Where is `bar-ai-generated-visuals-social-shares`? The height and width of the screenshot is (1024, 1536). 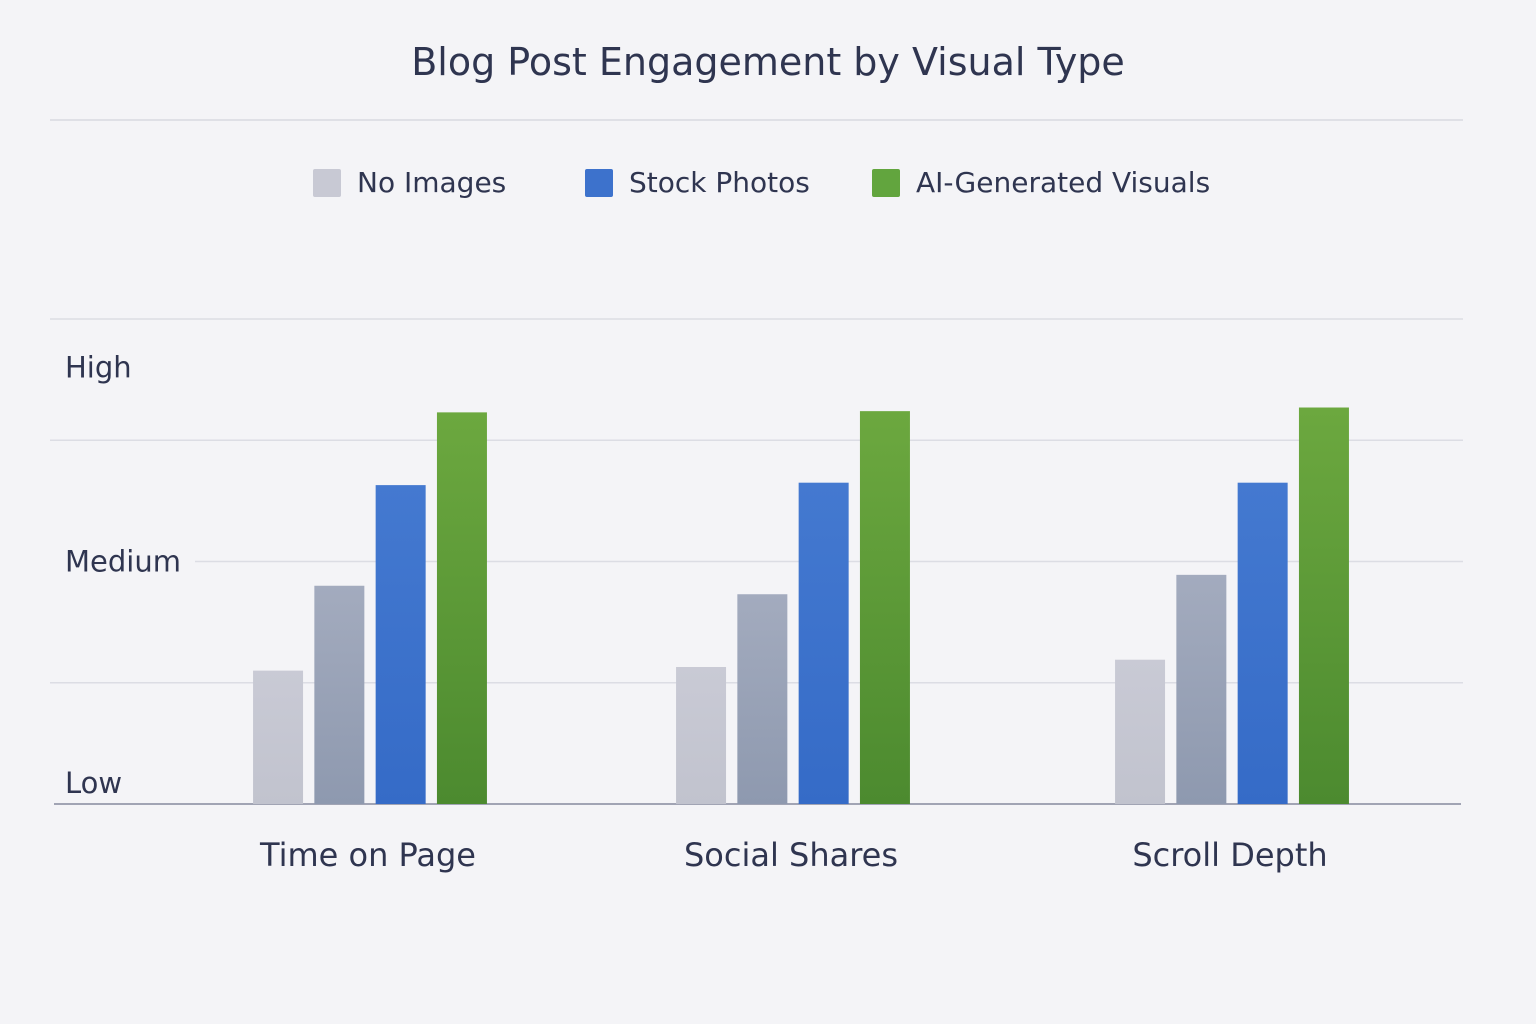
bar-ai-generated-visuals-social-shares is located at coordinates (884, 607).